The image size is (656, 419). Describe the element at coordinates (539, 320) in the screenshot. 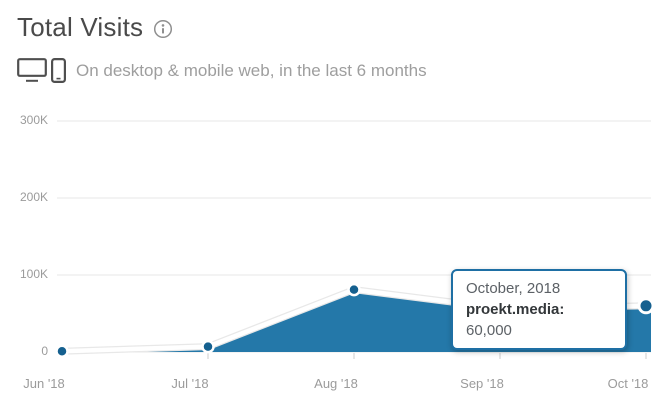

I see `tooltip-row: proekt.media: 60,000` at that location.